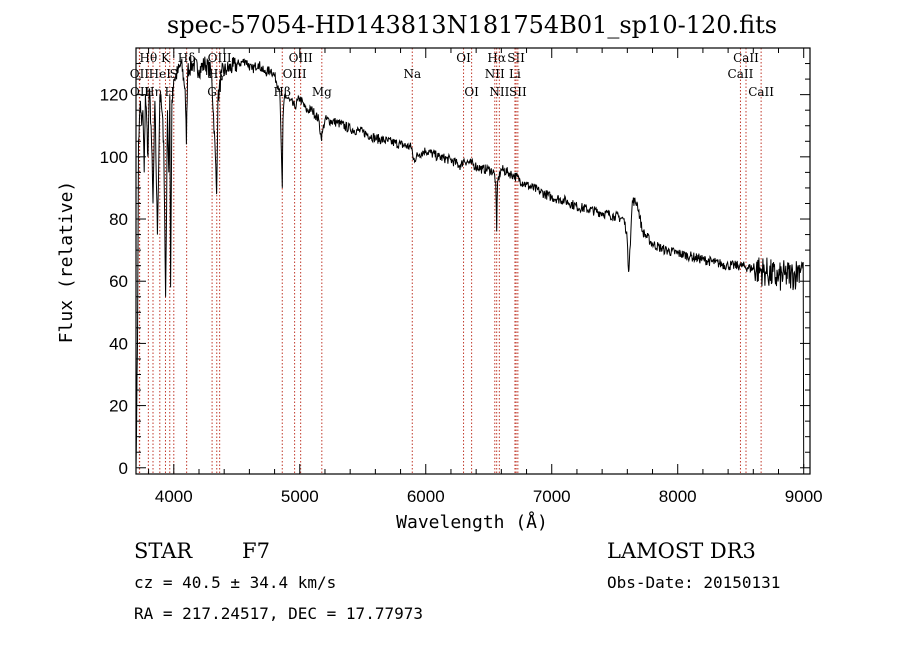 The image size is (900, 654). I want to click on line-label: Hα, so click(496, 58).